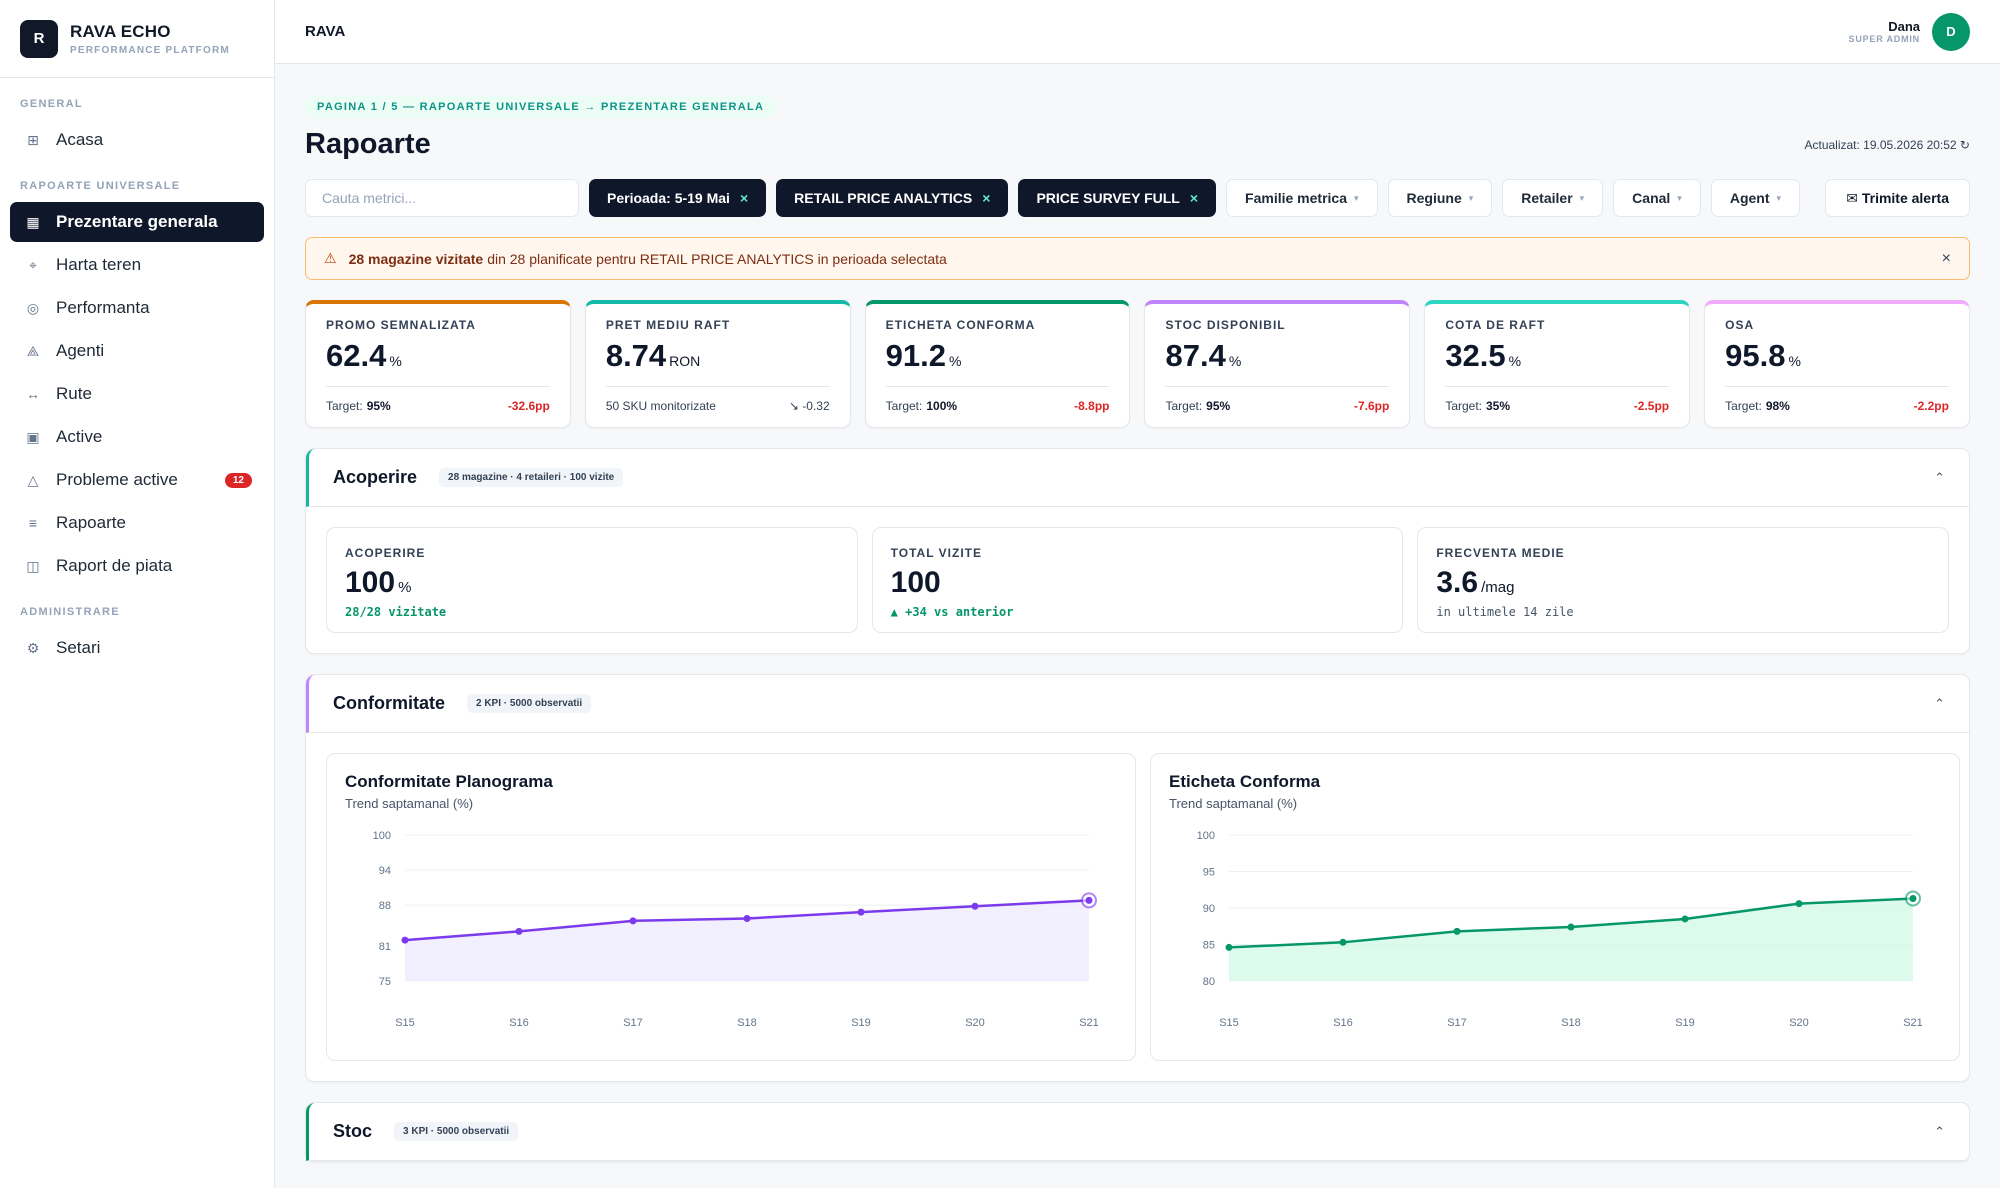 This screenshot has width=2000, height=1188. What do you see at coordinates (33, 307) in the screenshot?
I see `target-icon: ◎` at bounding box center [33, 307].